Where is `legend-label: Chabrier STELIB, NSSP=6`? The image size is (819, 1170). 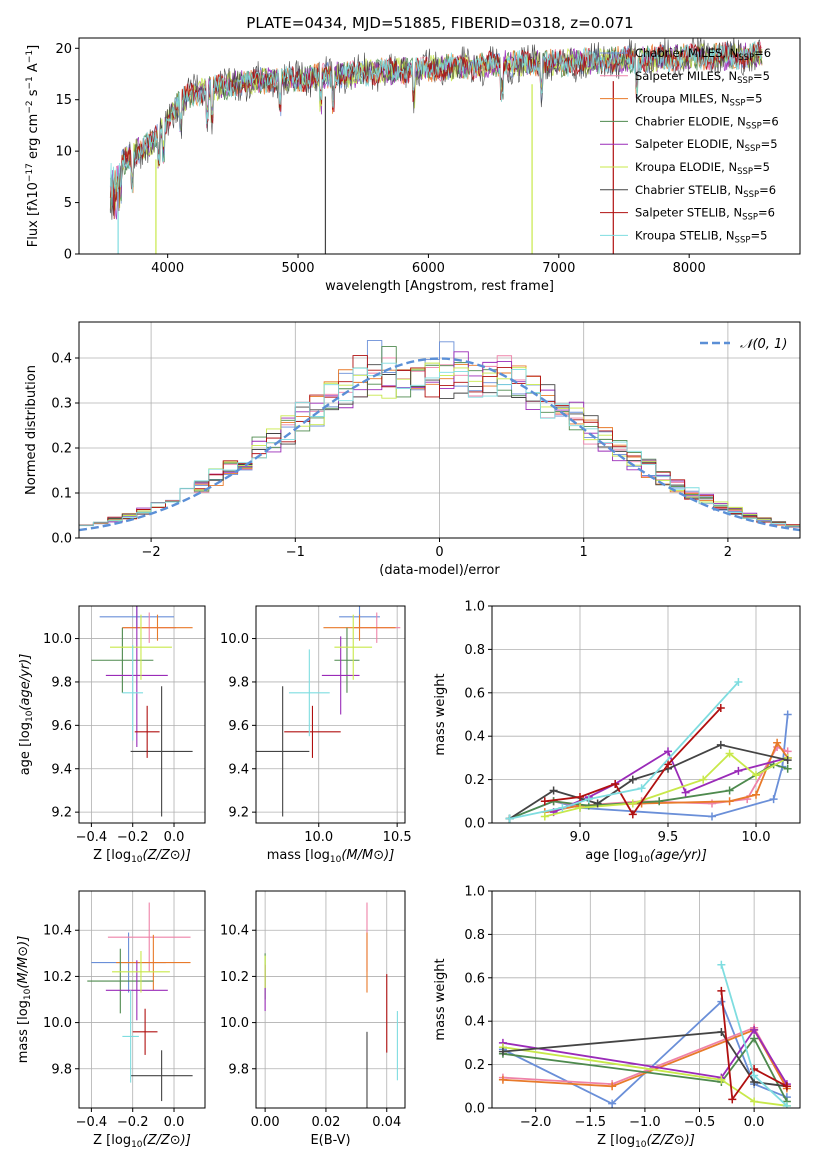 legend-label: Chabrier STELIB, NSSP=6 is located at coordinates (705, 191).